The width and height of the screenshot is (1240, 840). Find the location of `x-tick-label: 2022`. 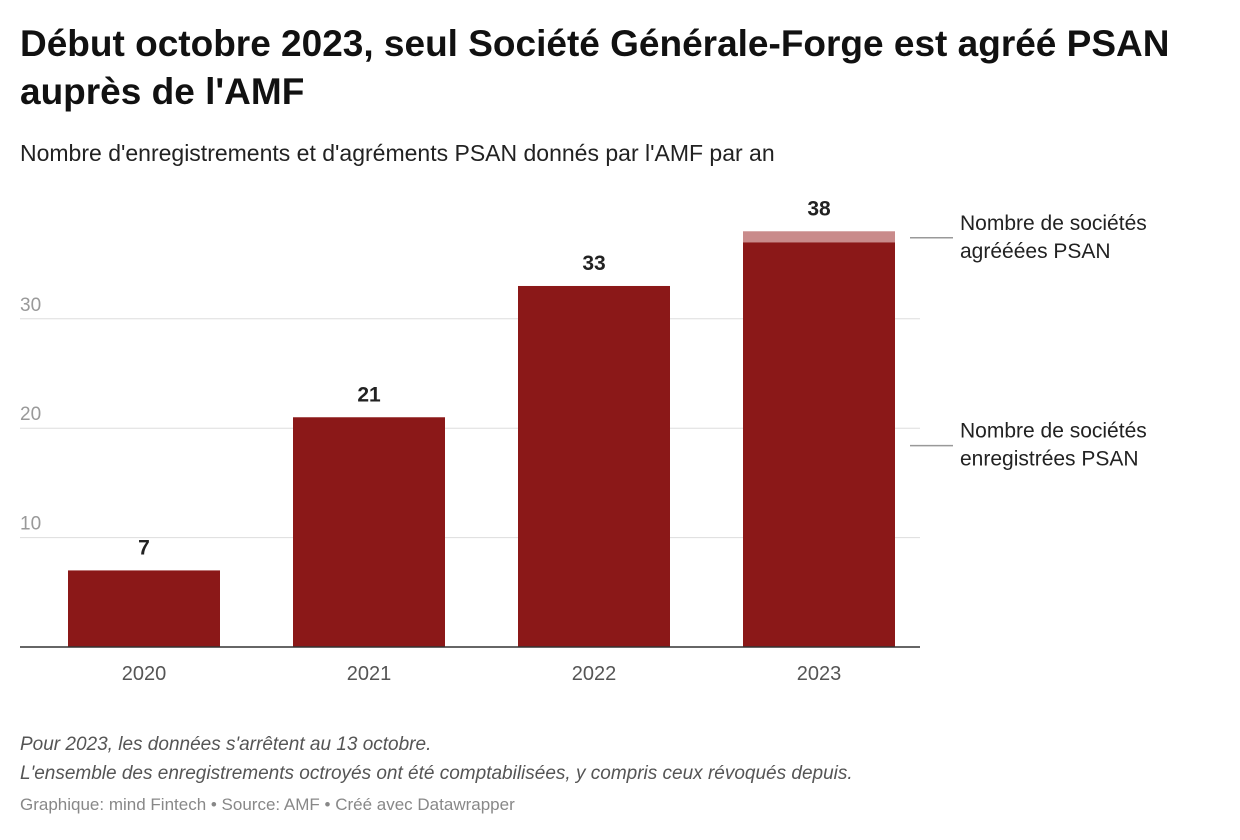

x-tick-label: 2022 is located at coordinates (594, 674).